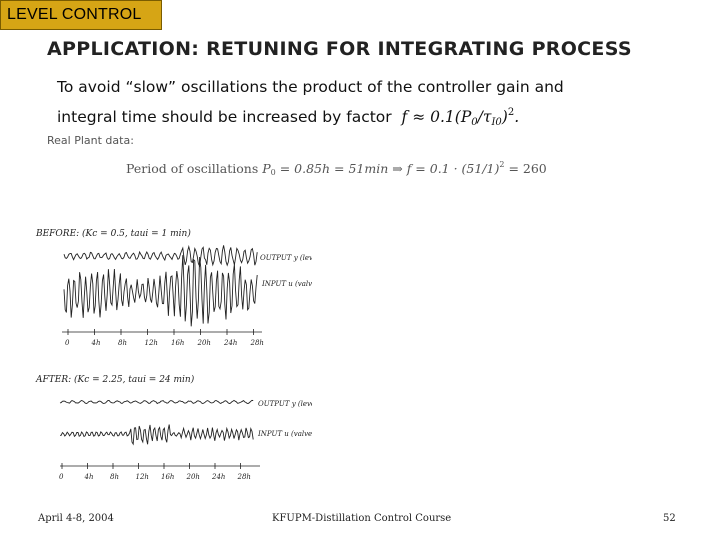 The width and height of the screenshot is (720, 540). I want to click on factor-formula-exp: 2, so click(511, 112).